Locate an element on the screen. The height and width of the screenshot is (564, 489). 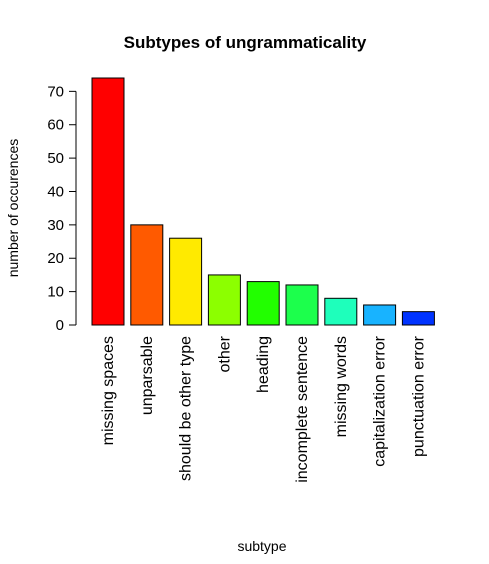
y-tick-label: 50 is located at coordinates (55, 158).